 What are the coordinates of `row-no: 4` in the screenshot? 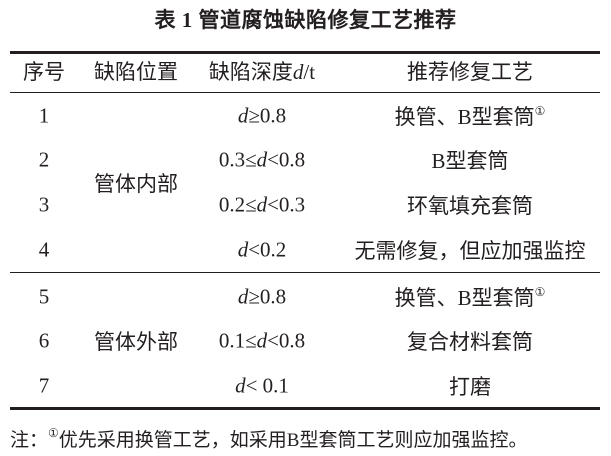 It's located at (44, 249).